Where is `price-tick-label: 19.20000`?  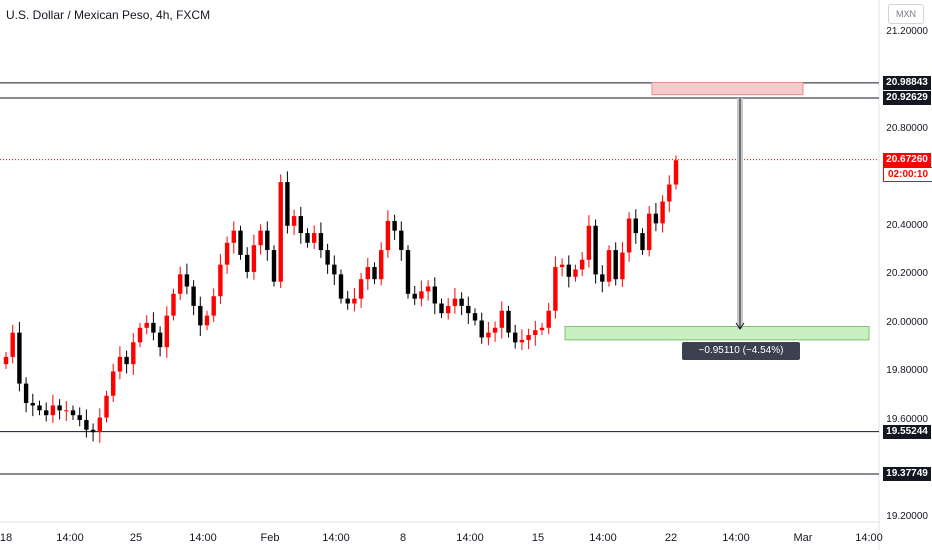 price-tick-label: 19.20000 is located at coordinates (907, 517).